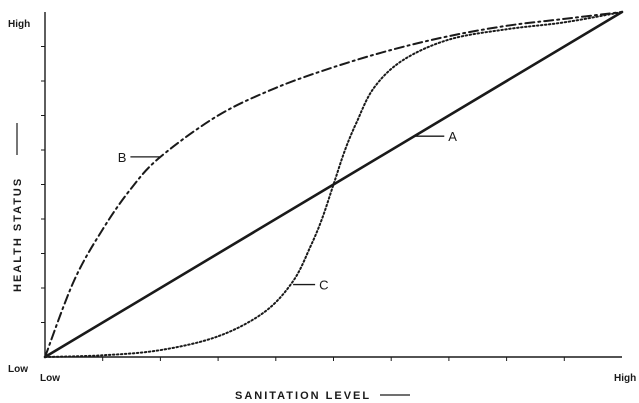  What do you see at coordinates (303, 396) in the screenshot?
I see `x-axis-title: SANITATION LEVEL` at bounding box center [303, 396].